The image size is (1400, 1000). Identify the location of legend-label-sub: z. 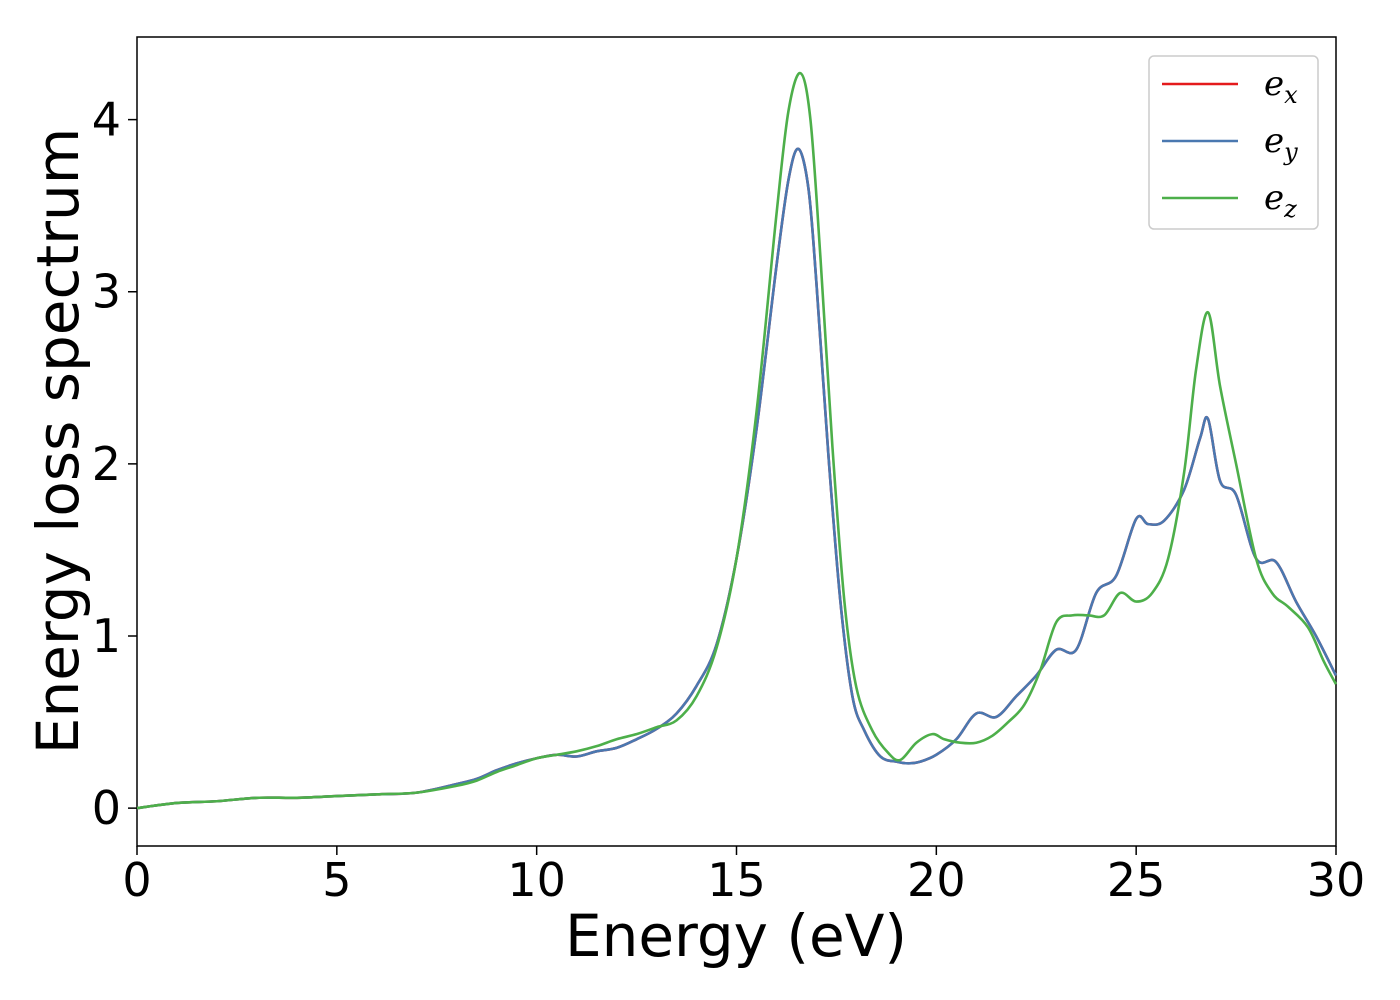
(1290, 209).